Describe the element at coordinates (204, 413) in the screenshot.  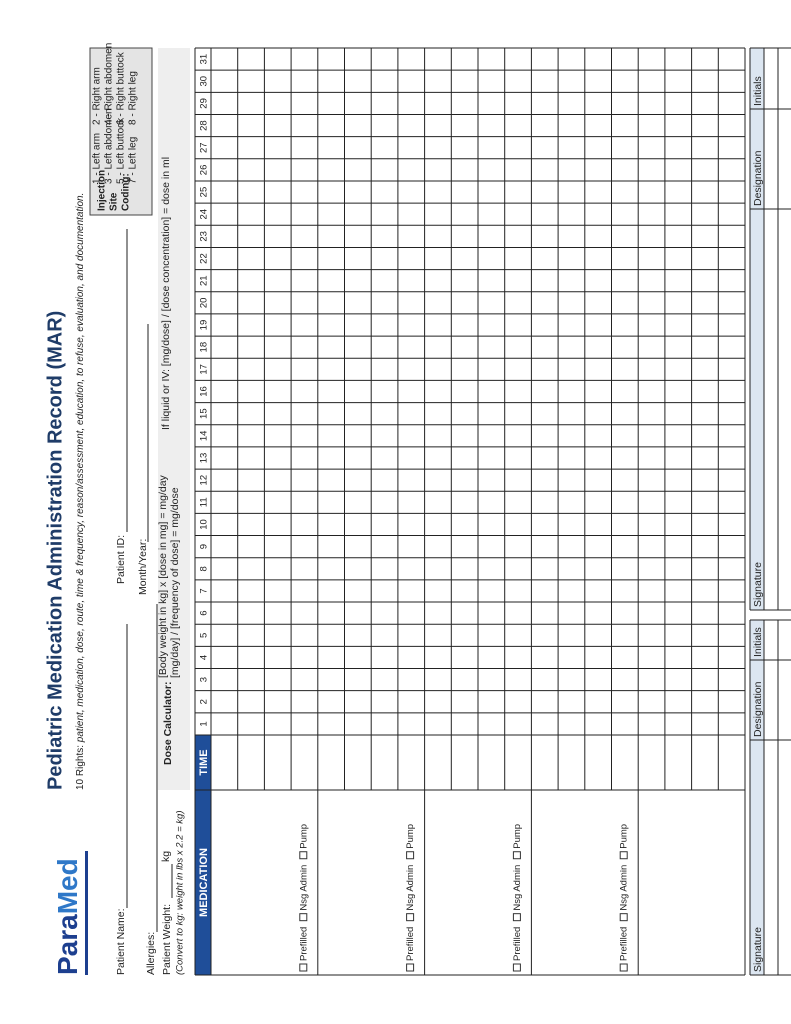
I see `day-number: 15` at that location.